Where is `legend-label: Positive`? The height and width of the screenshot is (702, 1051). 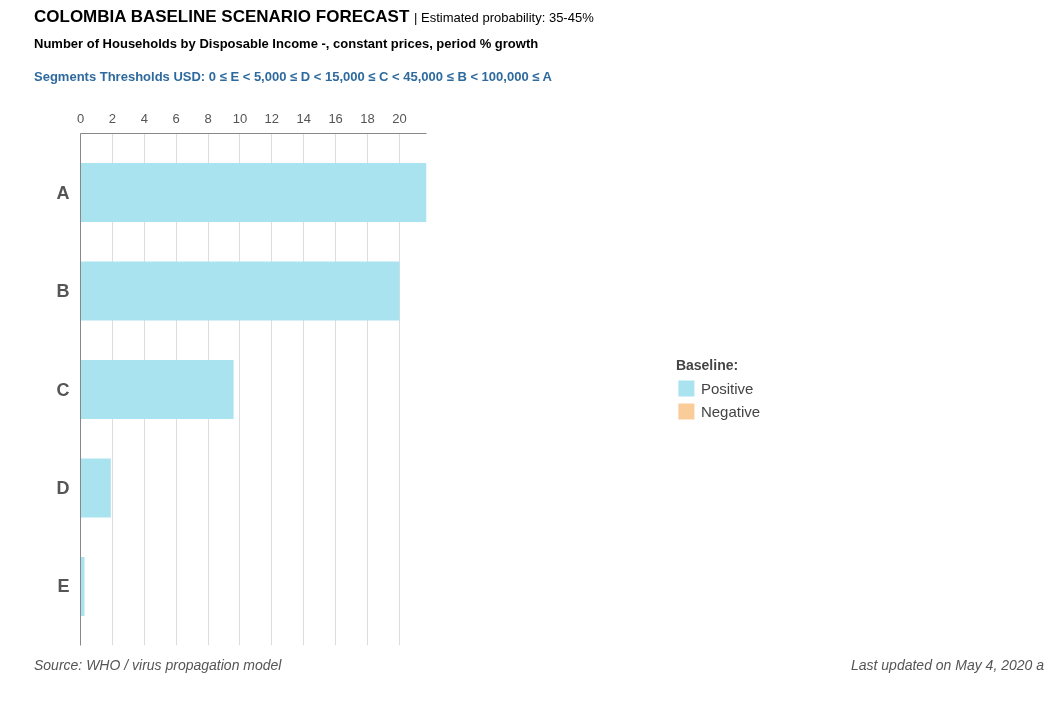
legend-label: Positive is located at coordinates (727, 388).